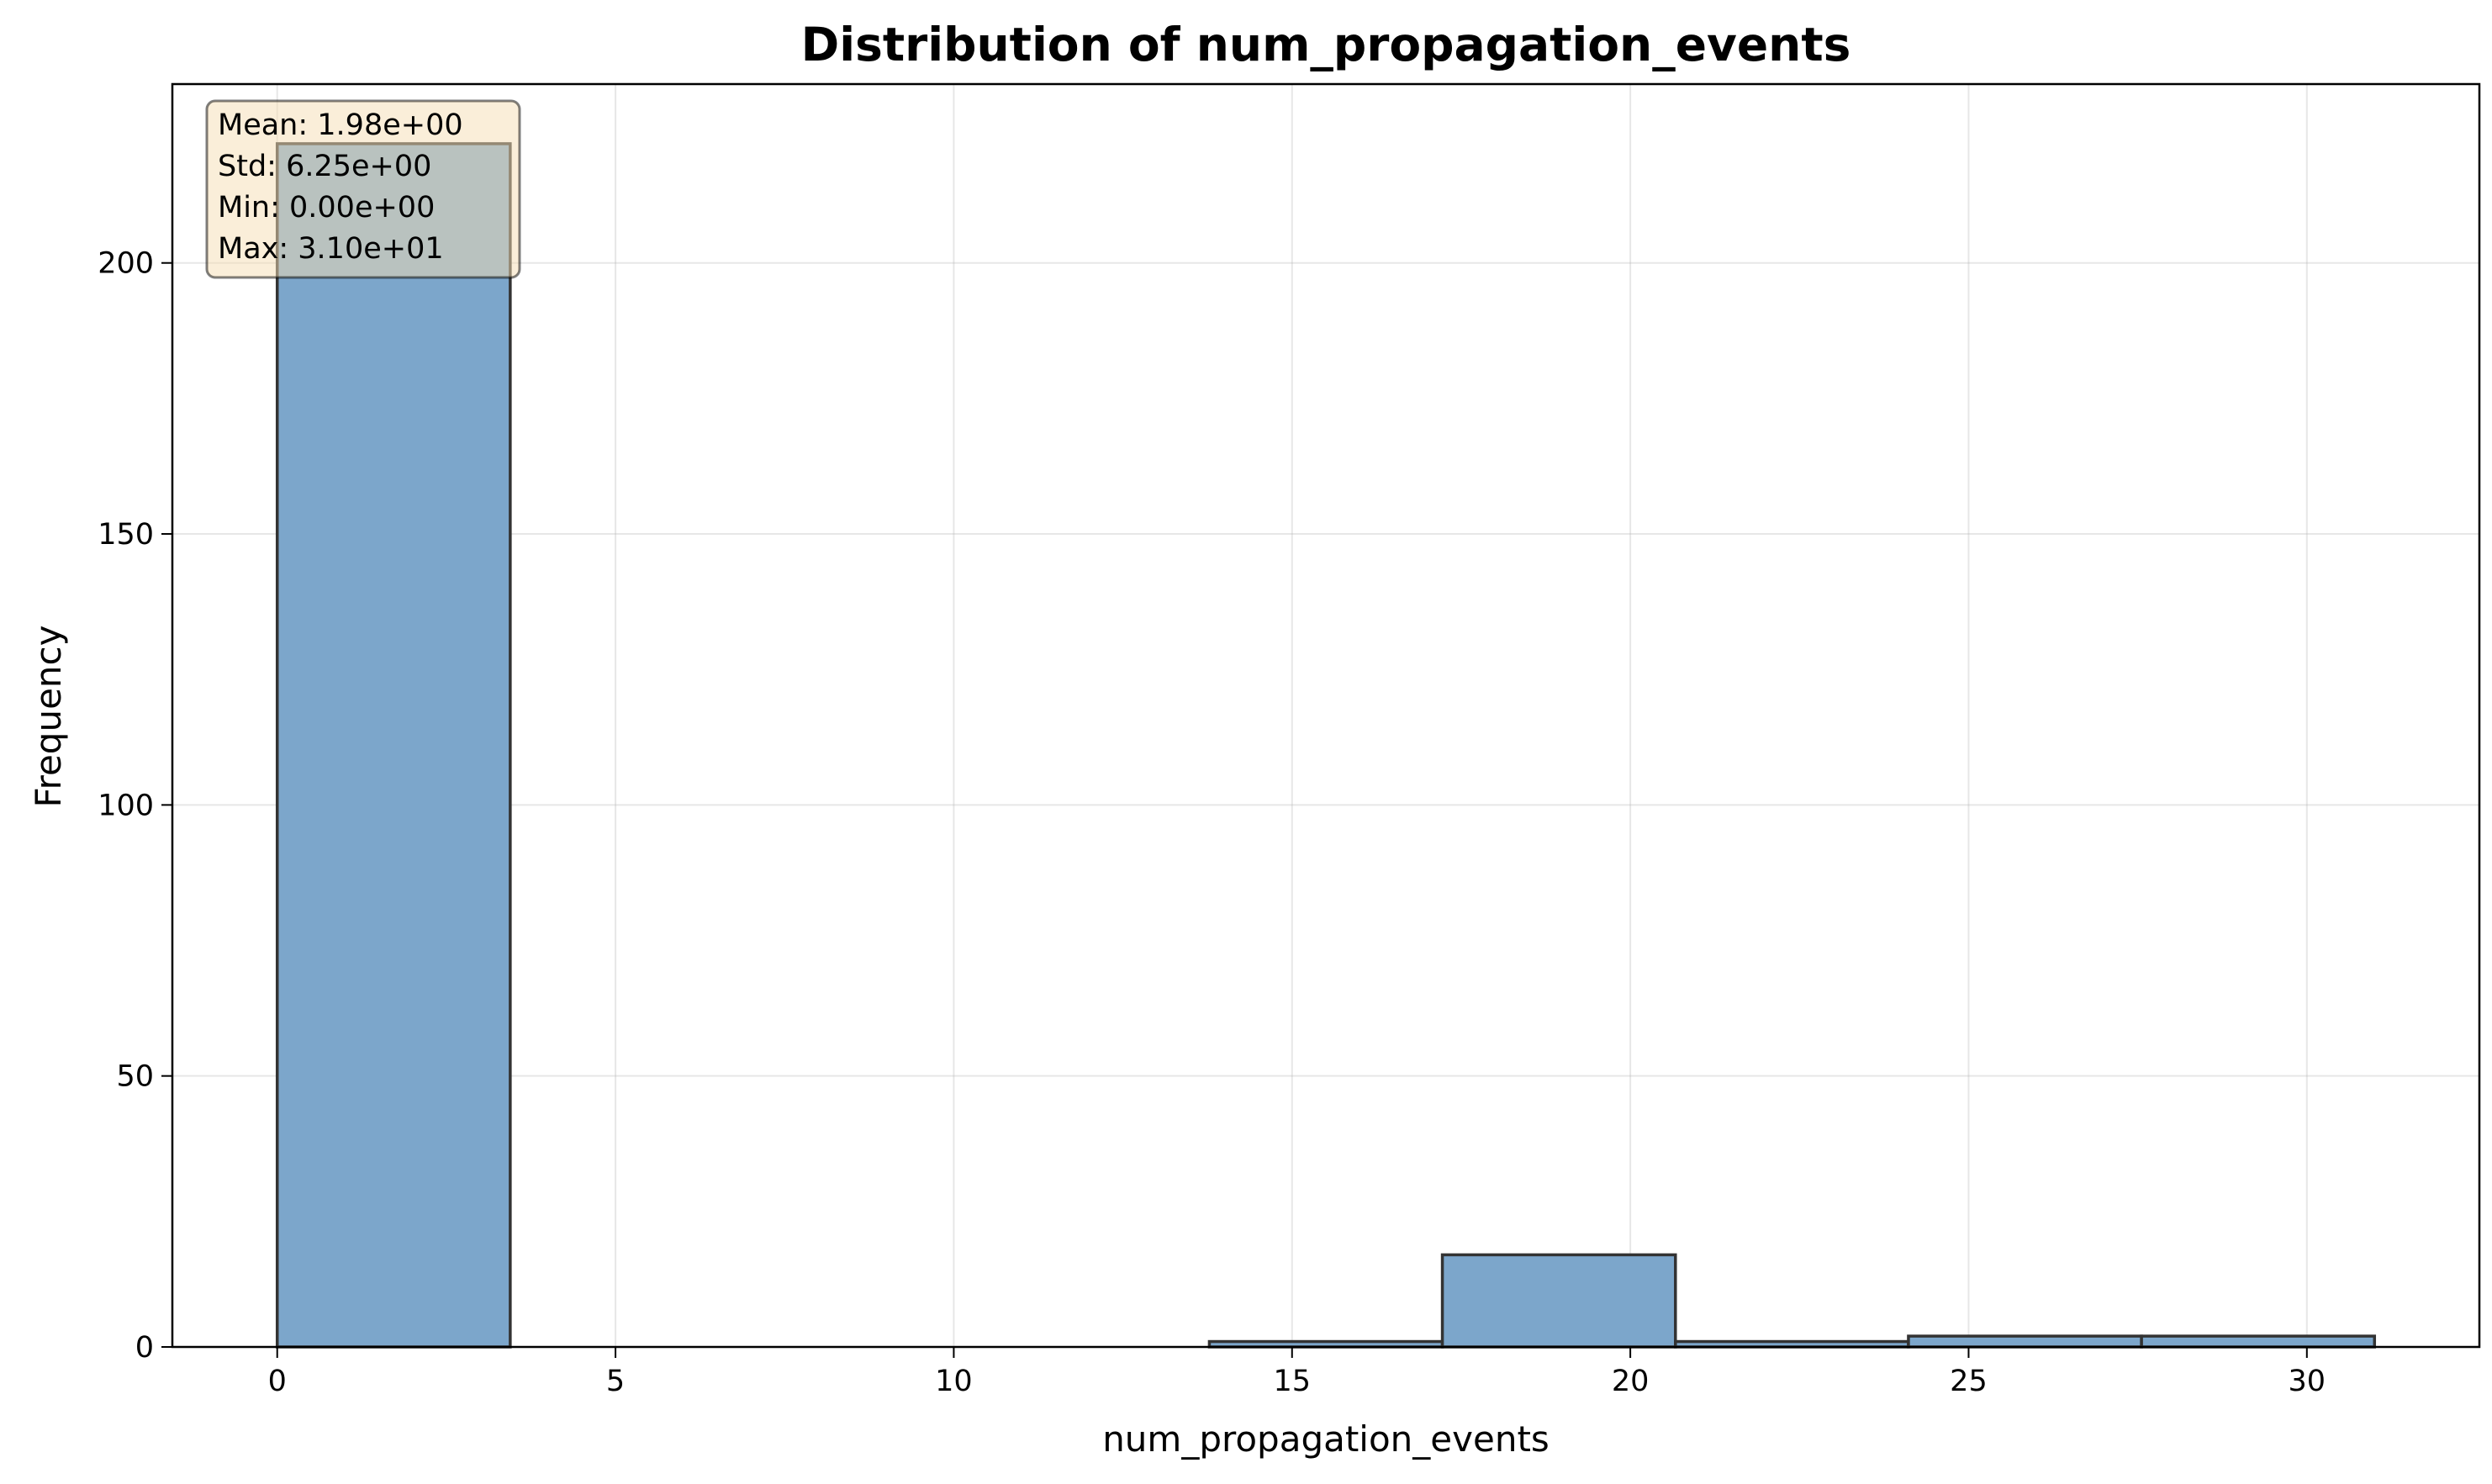  I want to click on x-axis-ticks: 0 5 10 15 20 25 30, so click(1297, 1372).